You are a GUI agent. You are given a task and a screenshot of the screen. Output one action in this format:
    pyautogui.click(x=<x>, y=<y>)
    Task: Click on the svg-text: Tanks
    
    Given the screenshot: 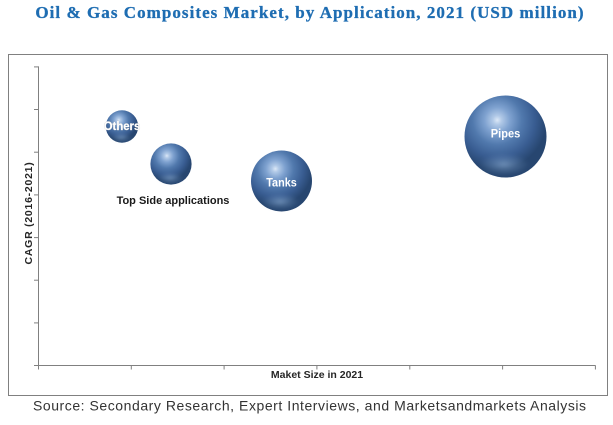 What is the action you would take?
    pyautogui.click(x=281, y=183)
    